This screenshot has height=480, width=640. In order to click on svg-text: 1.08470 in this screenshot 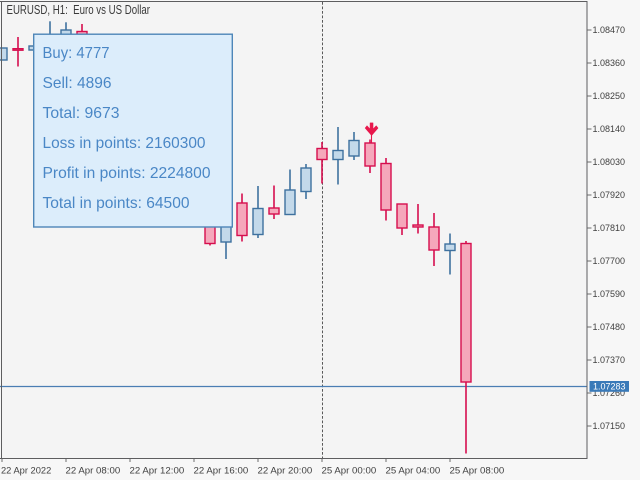, I will do `click(609, 30)`.